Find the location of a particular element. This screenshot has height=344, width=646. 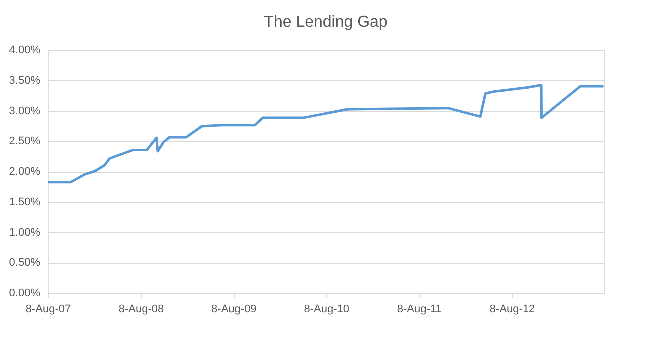

y-tick-label: 2.00% is located at coordinates (25, 172).